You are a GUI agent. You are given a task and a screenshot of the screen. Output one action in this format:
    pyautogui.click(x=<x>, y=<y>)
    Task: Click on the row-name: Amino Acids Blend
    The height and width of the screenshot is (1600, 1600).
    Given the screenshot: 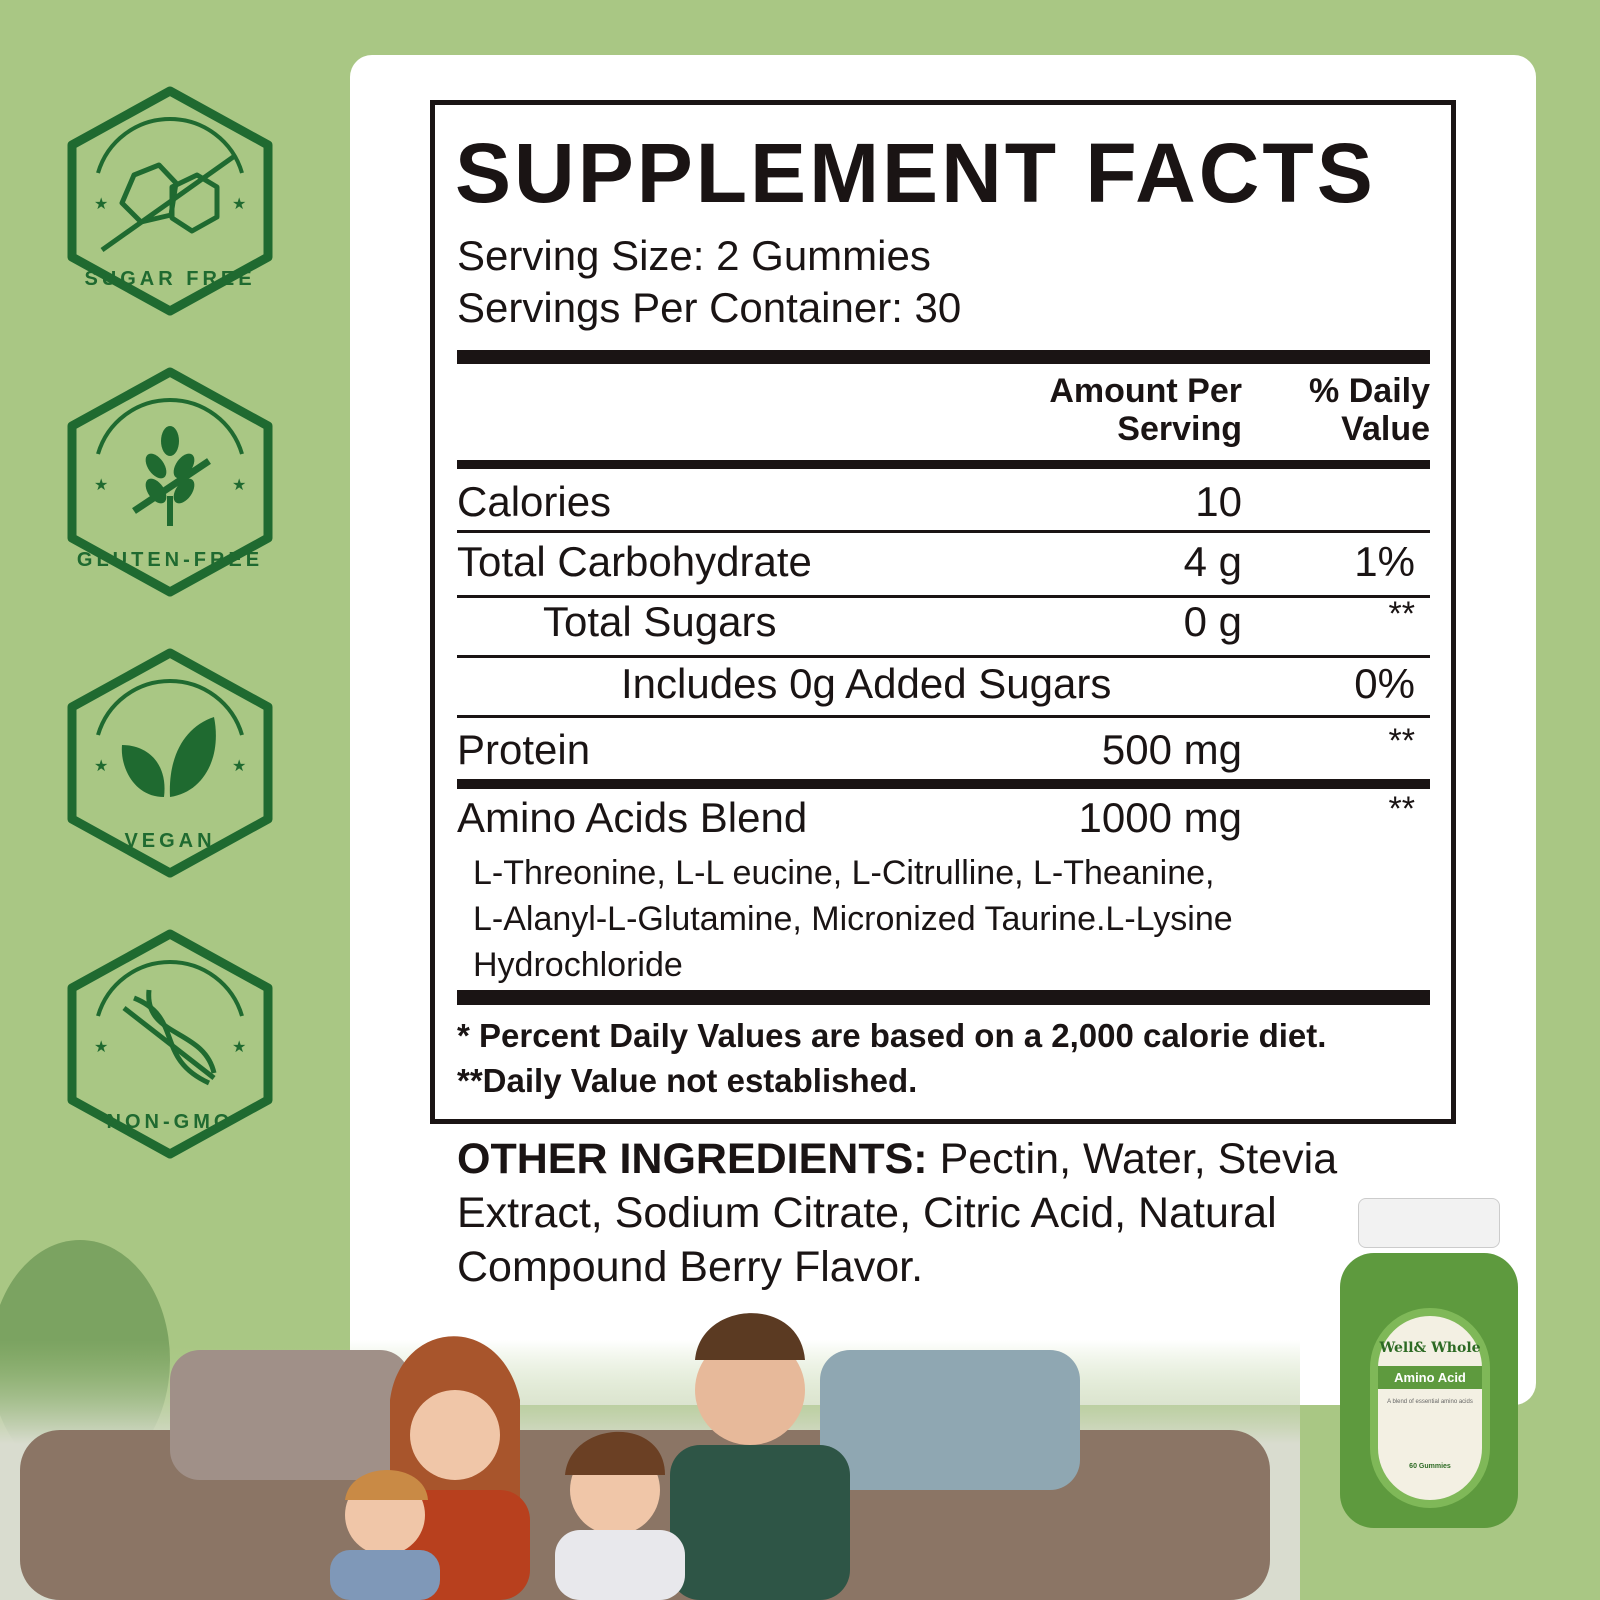 What is the action you would take?
    pyautogui.click(x=632, y=817)
    